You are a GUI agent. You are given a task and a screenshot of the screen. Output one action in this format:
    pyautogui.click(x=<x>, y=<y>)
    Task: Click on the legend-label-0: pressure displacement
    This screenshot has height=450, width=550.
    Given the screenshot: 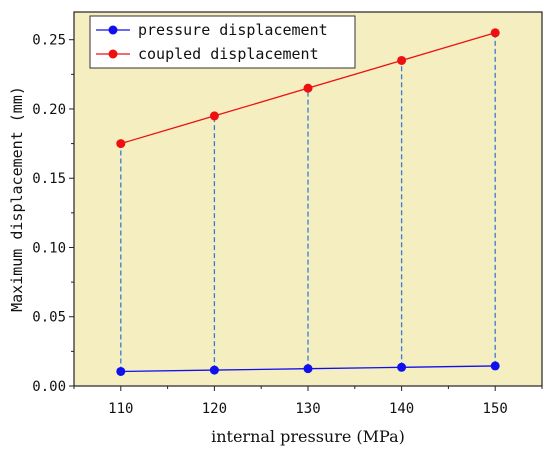 What is the action you would take?
    pyautogui.click(x=233, y=30)
    